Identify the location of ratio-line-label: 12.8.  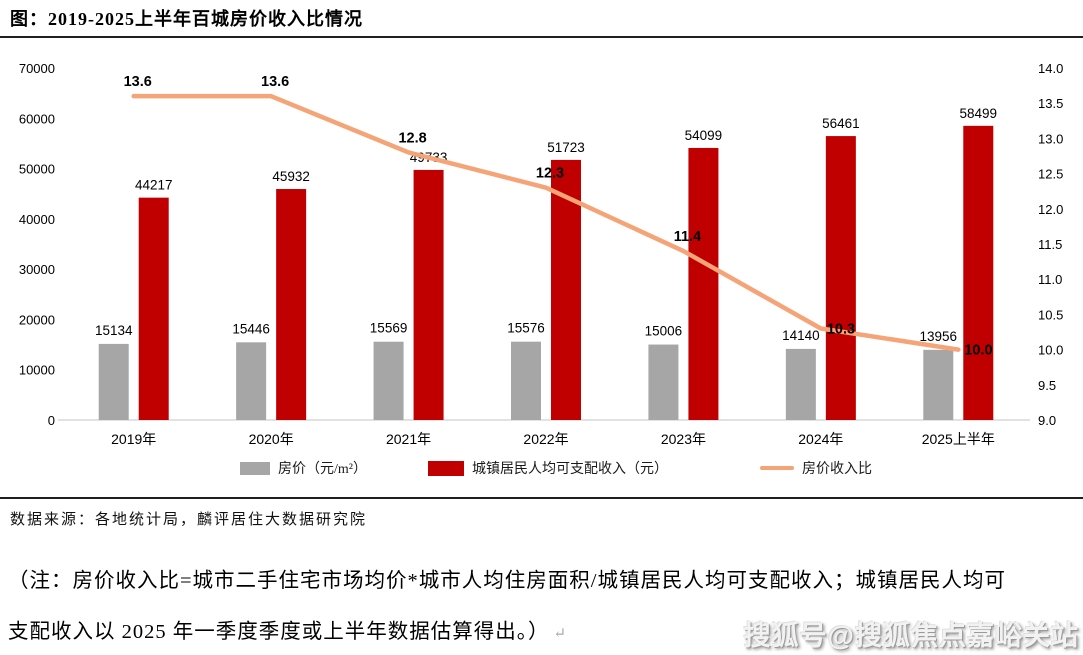
(412, 138).